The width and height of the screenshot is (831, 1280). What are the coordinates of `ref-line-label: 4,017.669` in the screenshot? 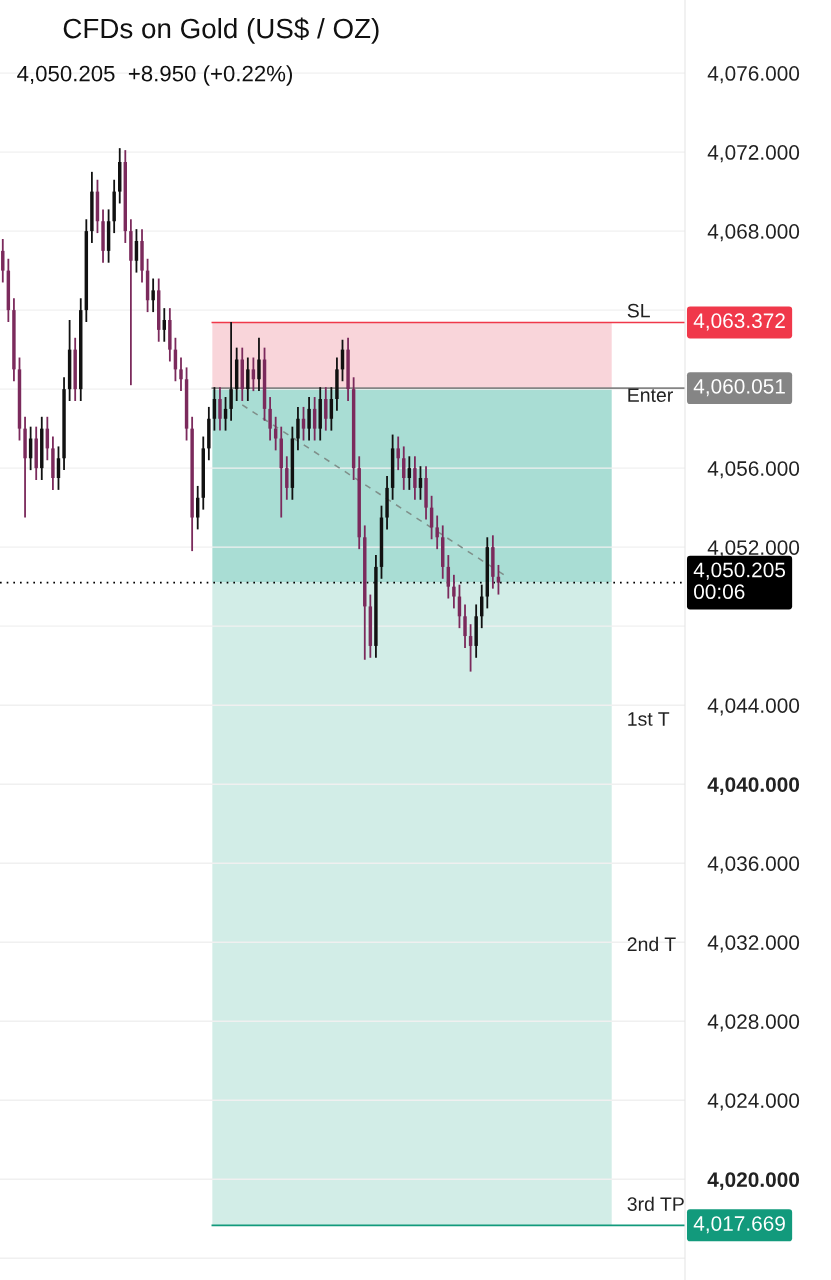 It's located at (739, 1225).